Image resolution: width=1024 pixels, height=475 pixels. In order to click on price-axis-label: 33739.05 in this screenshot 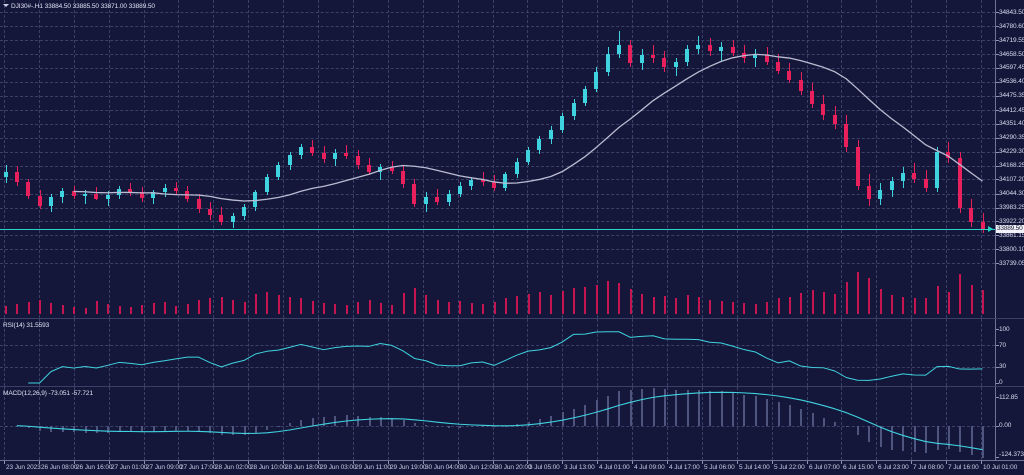, I will do `click(1011, 263)`.